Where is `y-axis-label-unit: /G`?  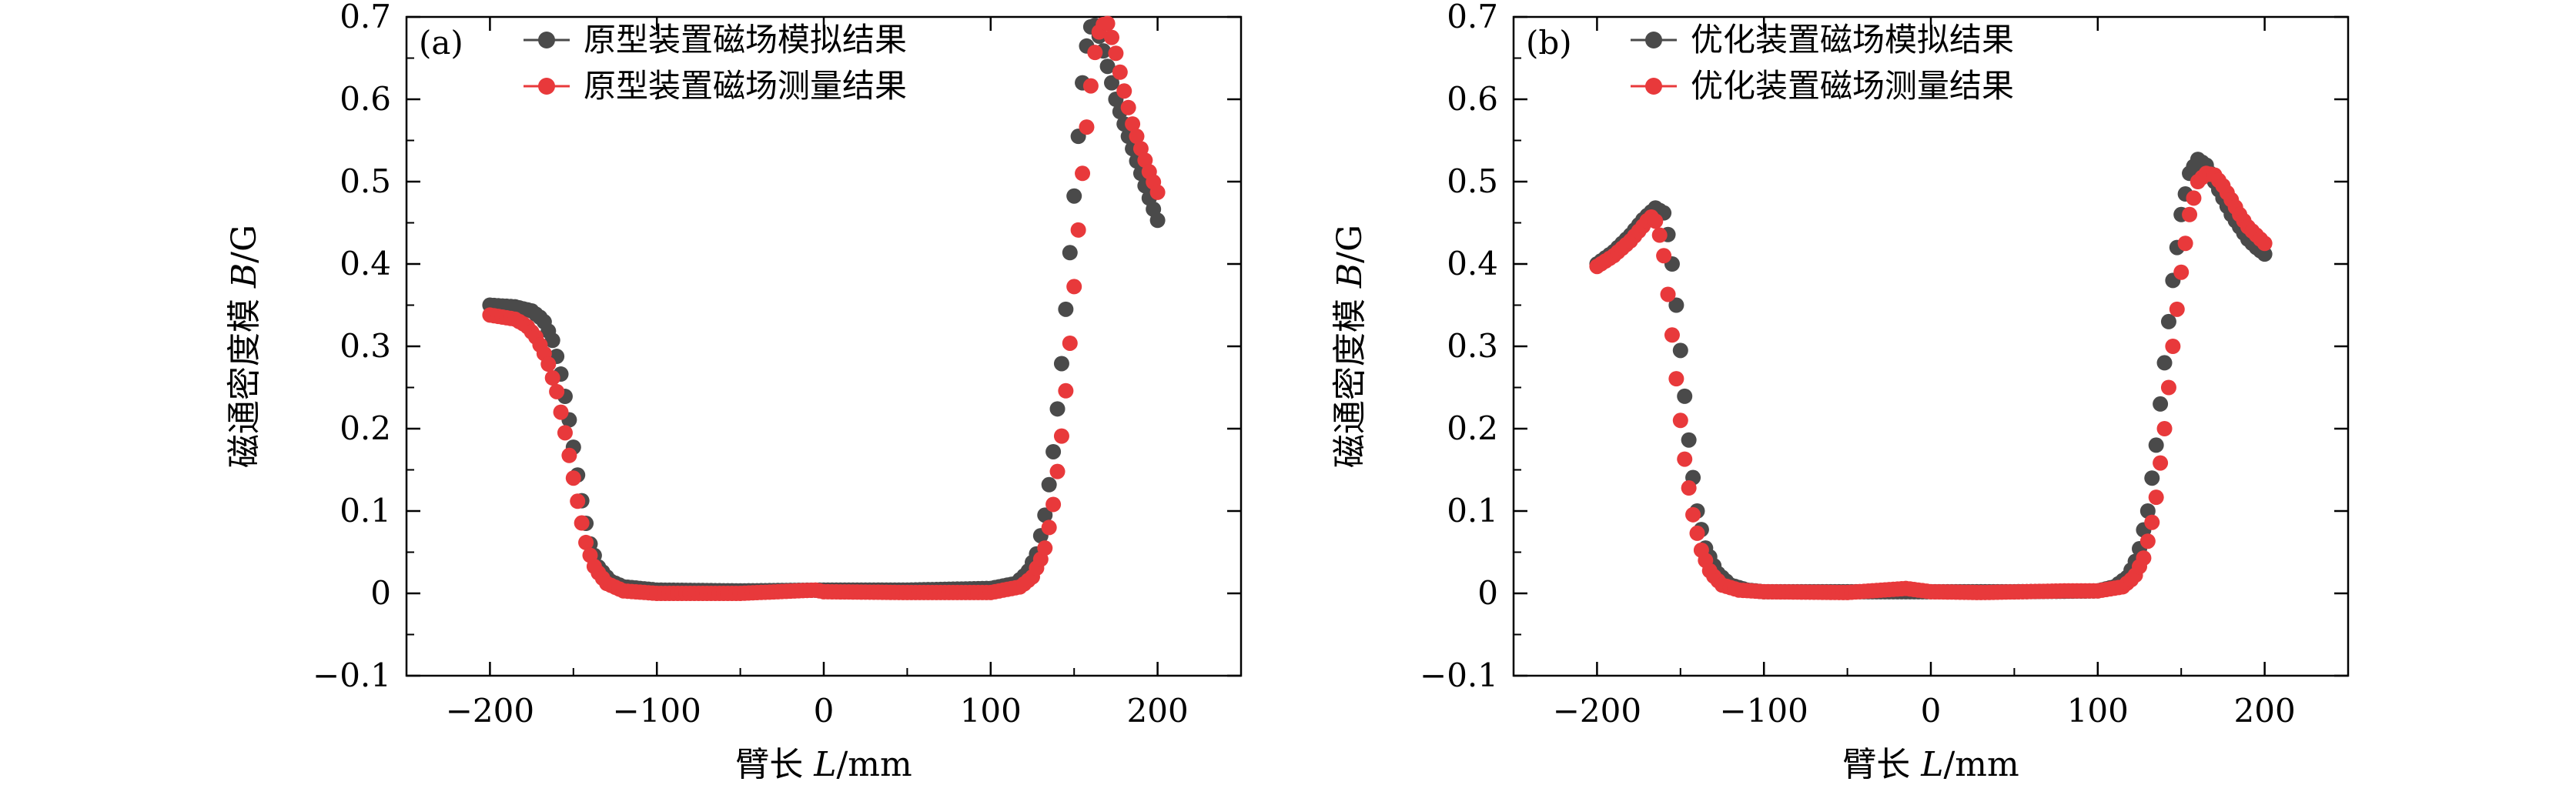 y-axis-label-unit: /G is located at coordinates (1350, 244).